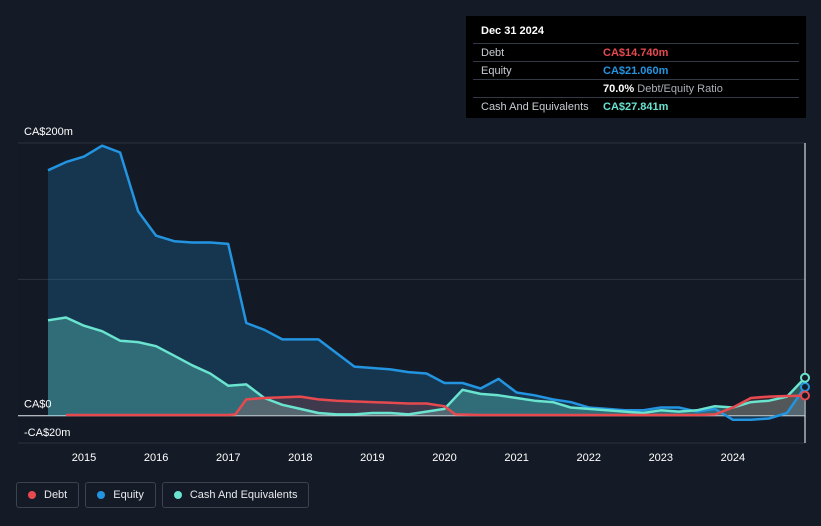 The image size is (821, 526). I want to click on tooltip-label, so click(542, 89).